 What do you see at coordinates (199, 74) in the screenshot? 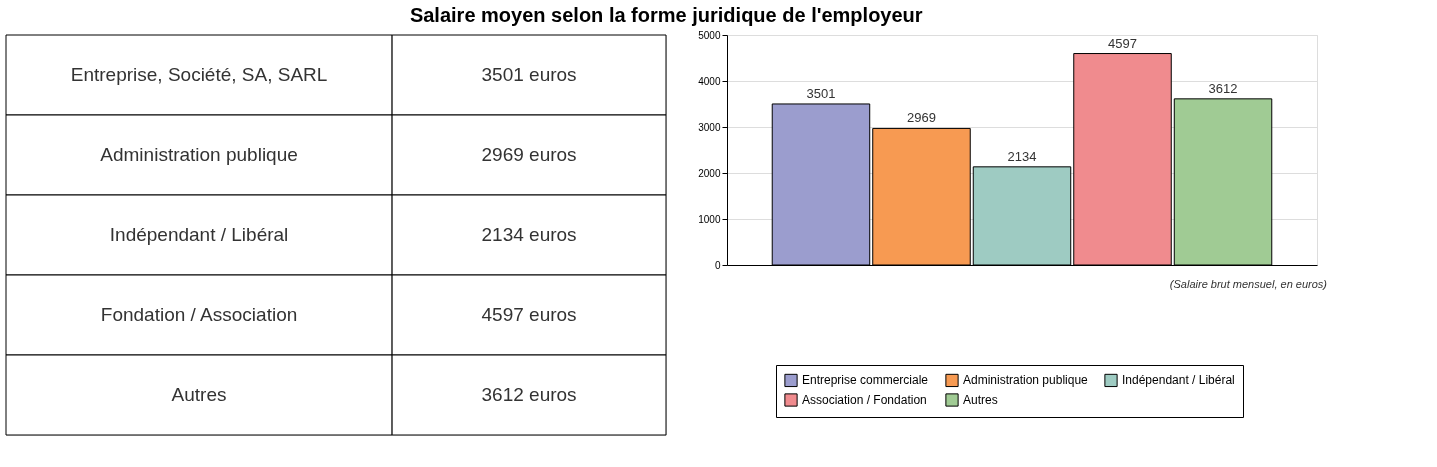
I see `text: Entreprise, Société, SA, SARL` at bounding box center [199, 74].